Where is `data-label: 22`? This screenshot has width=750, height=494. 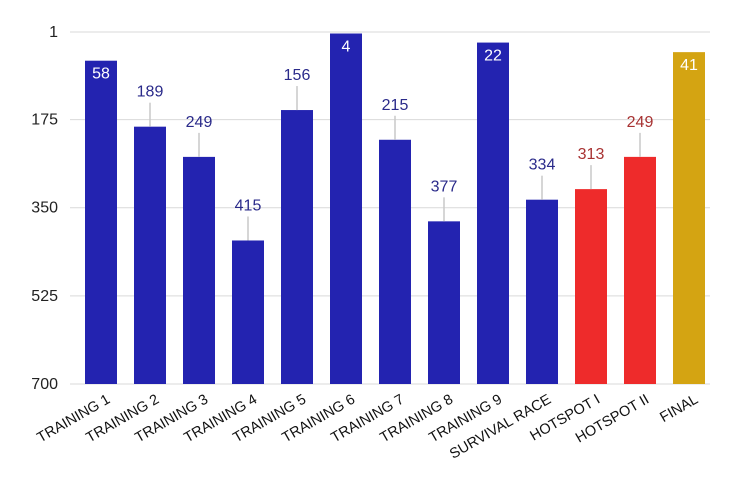 data-label: 22 is located at coordinates (493, 56).